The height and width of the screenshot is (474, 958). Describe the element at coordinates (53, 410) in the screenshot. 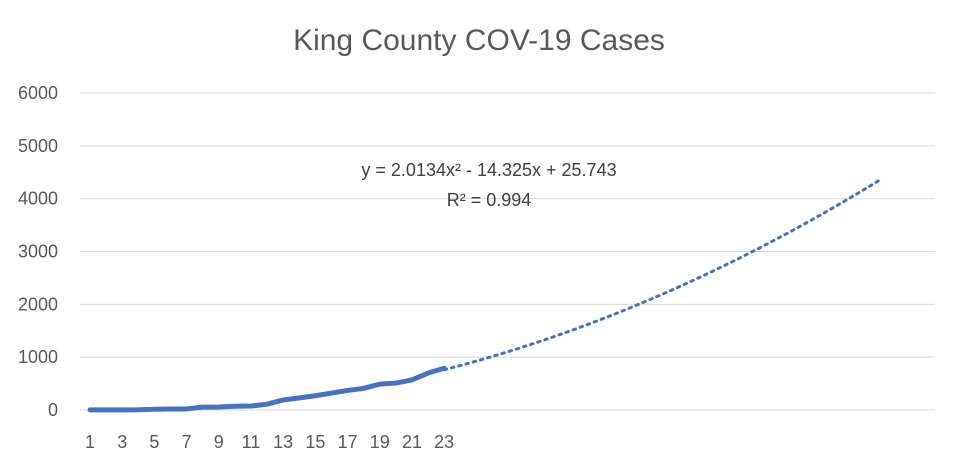

I see `y-tick-label: 0` at that location.